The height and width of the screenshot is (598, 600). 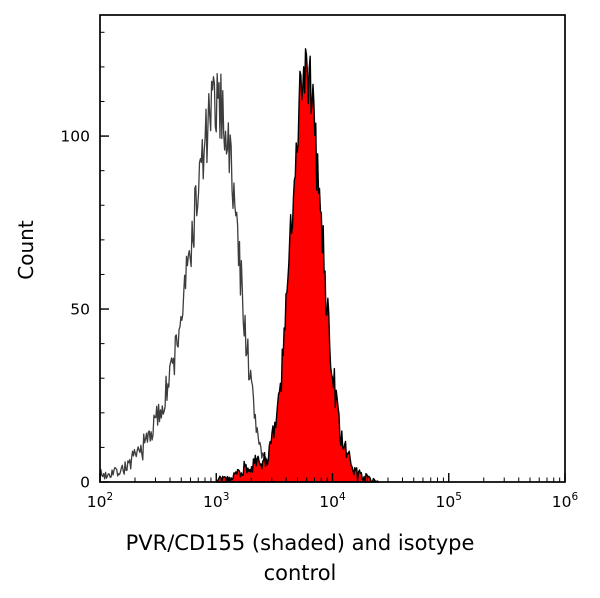 What do you see at coordinates (216, 501) in the screenshot?
I see `x-tick-label: 10³` at bounding box center [216, 501].